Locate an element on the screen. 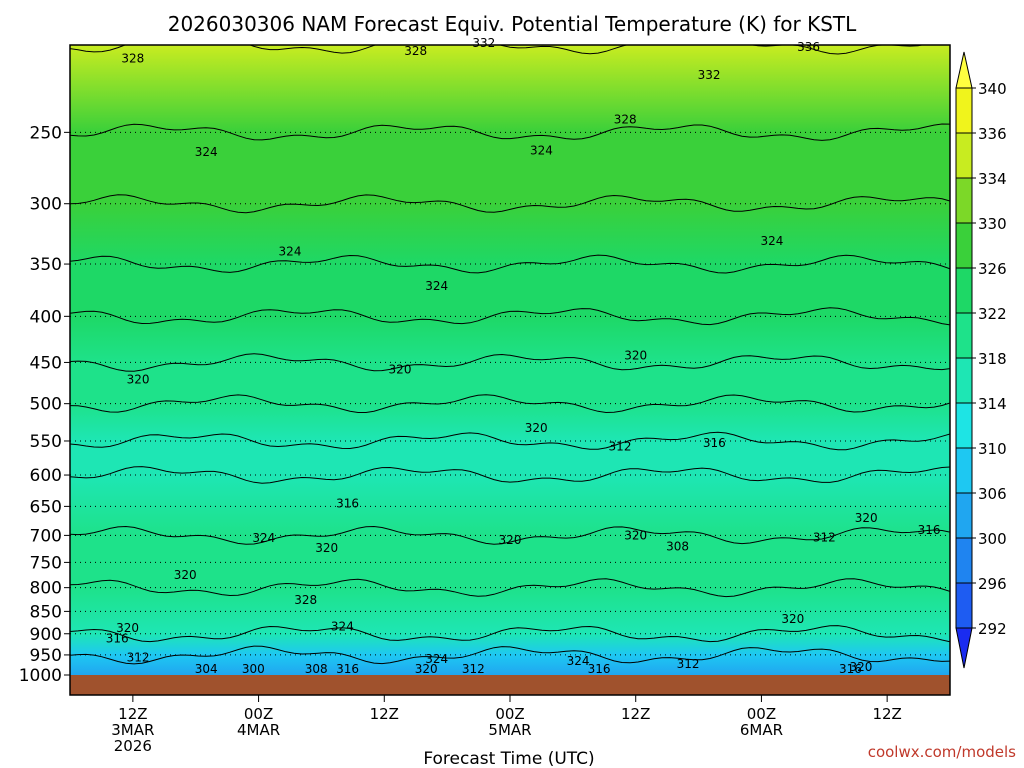 The height and width of the screenshot is (768, 1024). contour-value-label: 304 is located at coordinates (206, 669).